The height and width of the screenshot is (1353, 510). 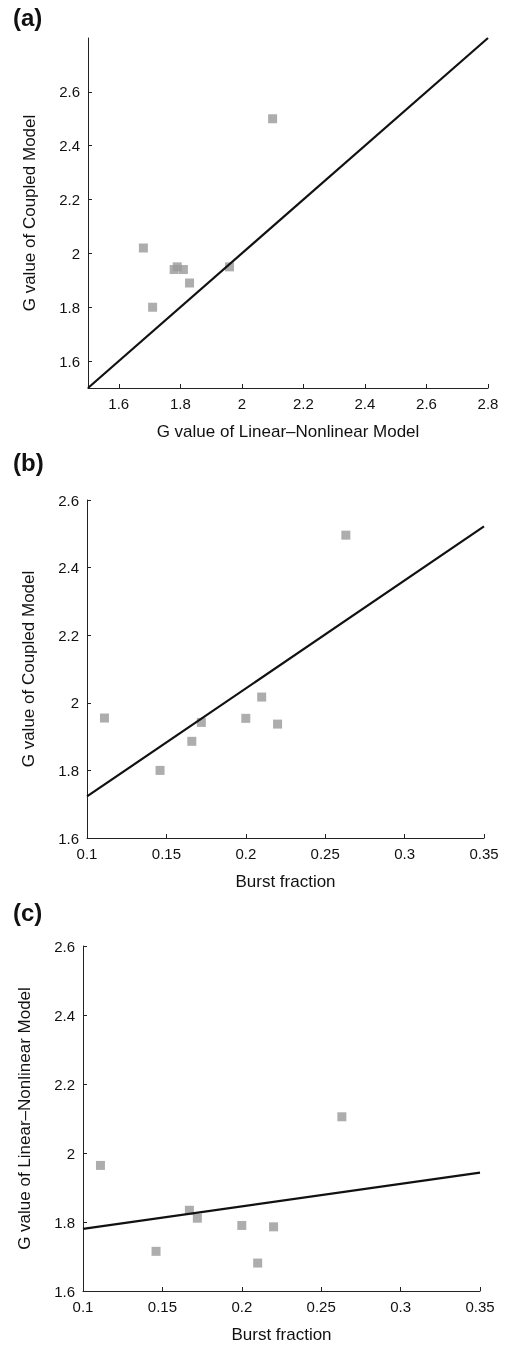 I want to click on x-tick-label: 2.4, so click(x=365, y=403).